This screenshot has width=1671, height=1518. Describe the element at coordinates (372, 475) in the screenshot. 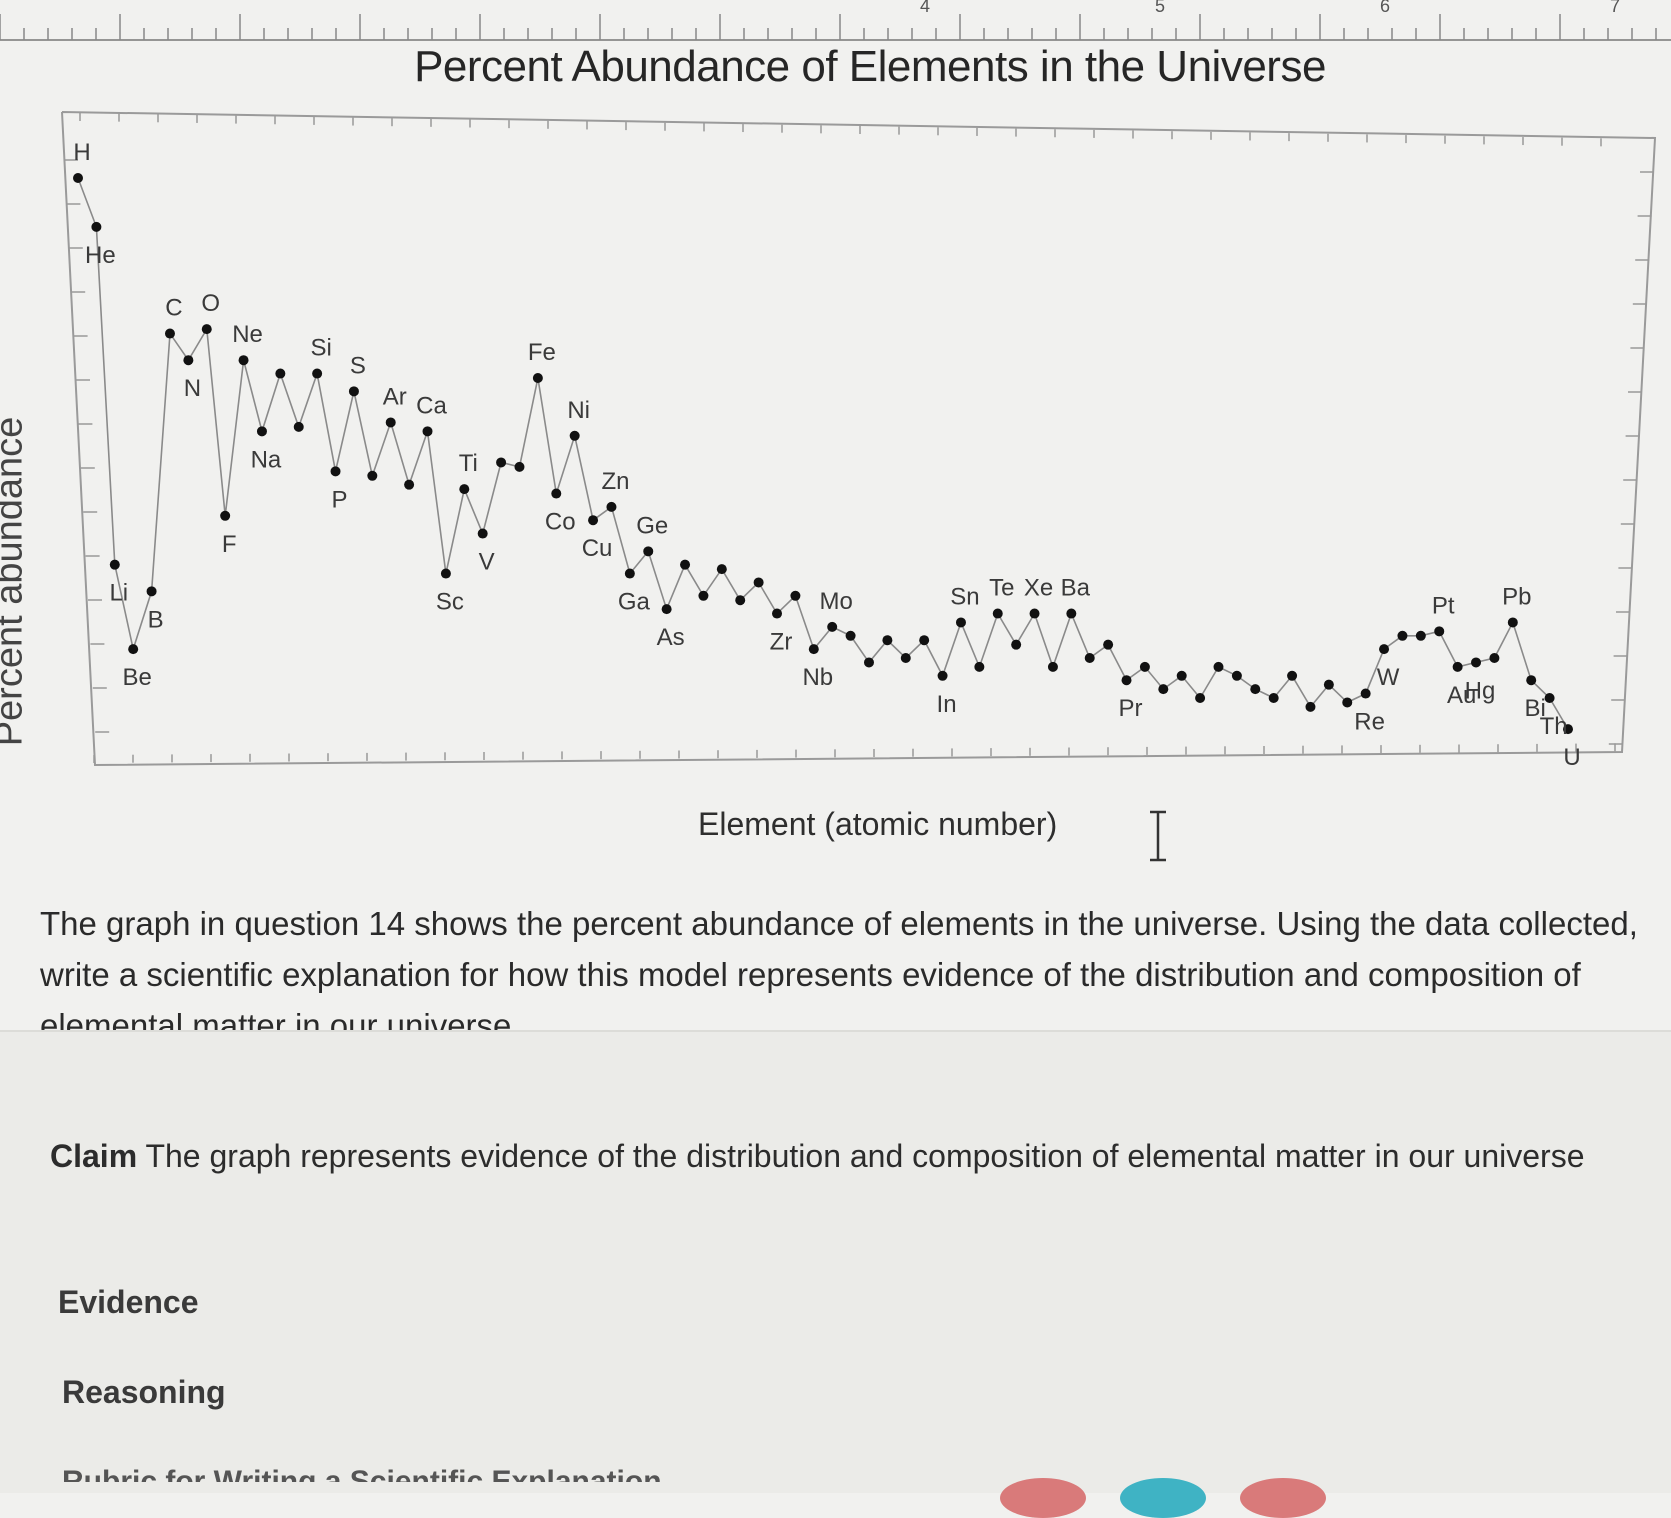

I see `point-z17` at that location.